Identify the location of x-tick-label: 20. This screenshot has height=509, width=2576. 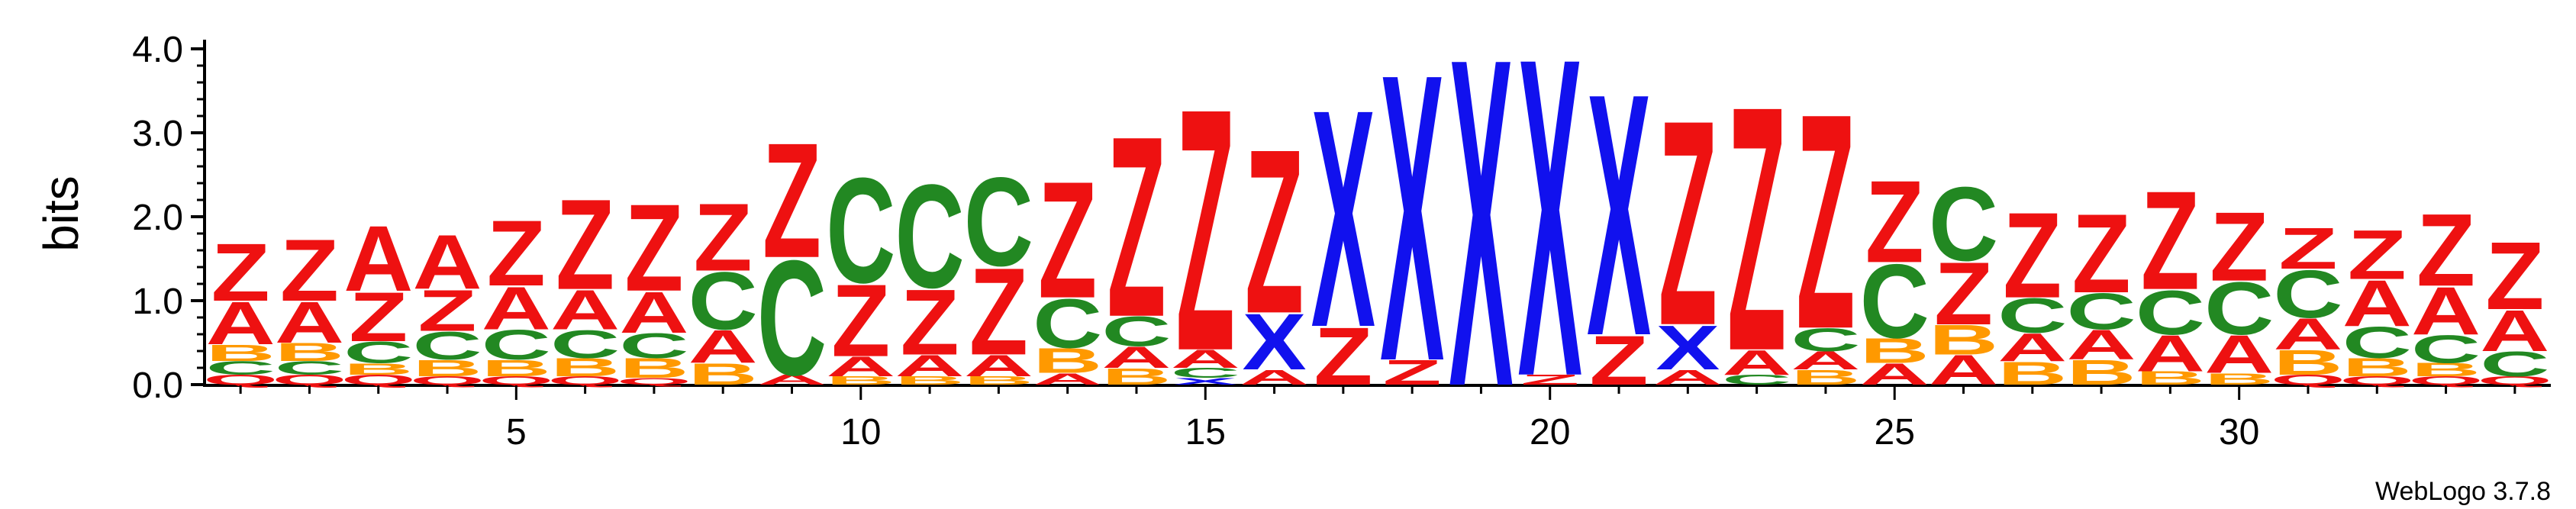
(1550, 433).